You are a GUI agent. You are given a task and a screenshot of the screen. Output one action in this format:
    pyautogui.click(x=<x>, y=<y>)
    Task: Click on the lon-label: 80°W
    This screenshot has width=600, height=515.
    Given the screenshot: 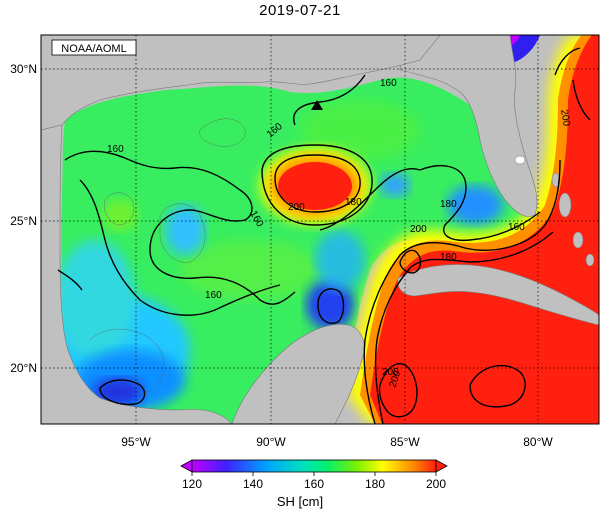 What is the action you would take?
    pyautogui.click(x=538, y=442)
    